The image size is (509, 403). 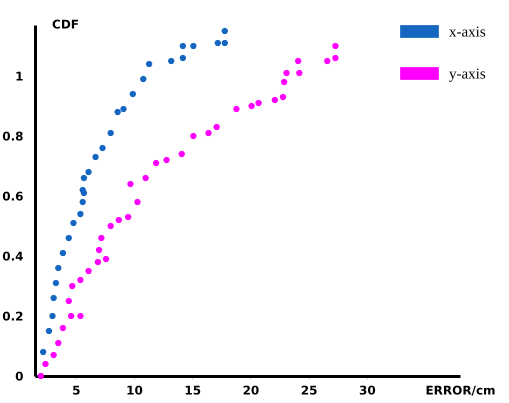 What do you see at coordinates (13, 137) in the screenshot?
I see `y-tick-label: 0.8` at bounding box center [13, 137].